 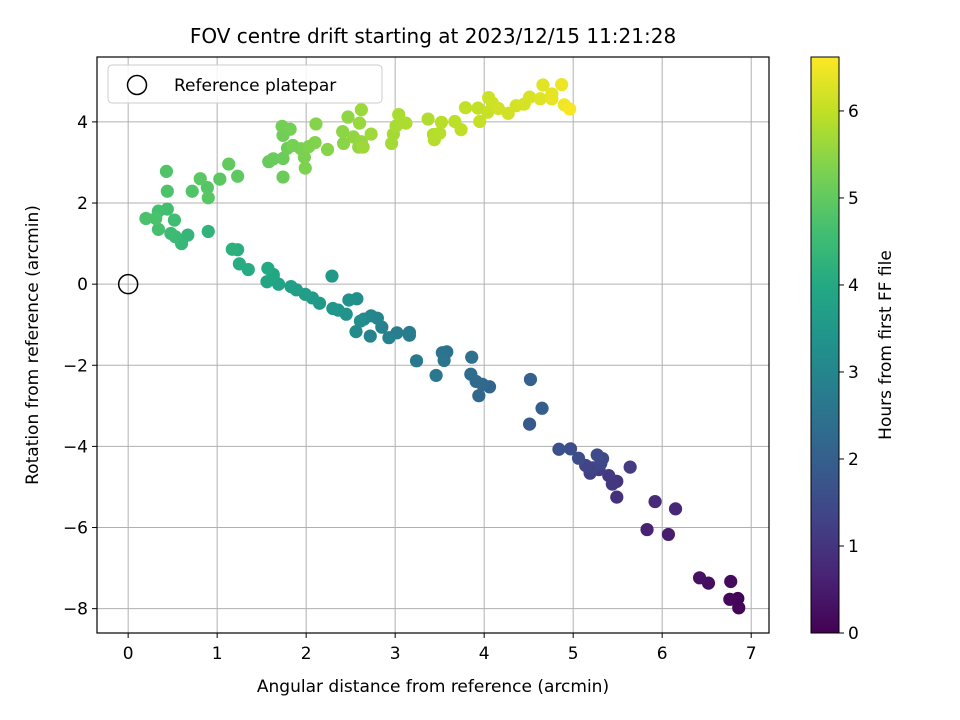 What do you see at coordinates (825, 345) in the screenshot?
I see `colorbar-gradient` at bounding box center [825, 345].